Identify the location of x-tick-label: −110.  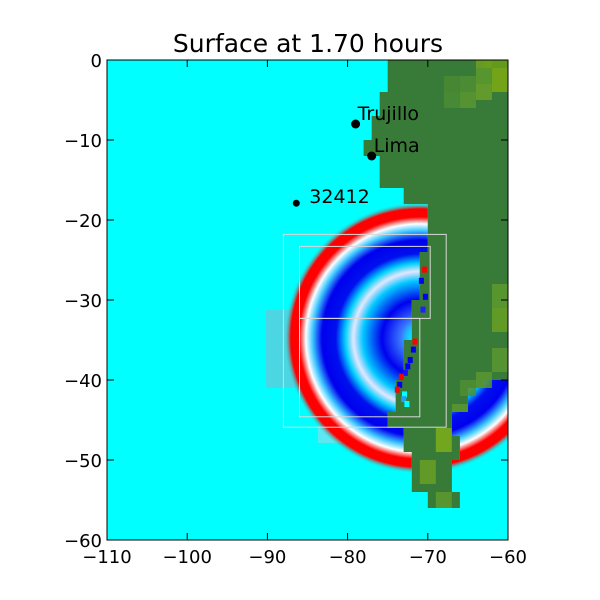
(106, 557).